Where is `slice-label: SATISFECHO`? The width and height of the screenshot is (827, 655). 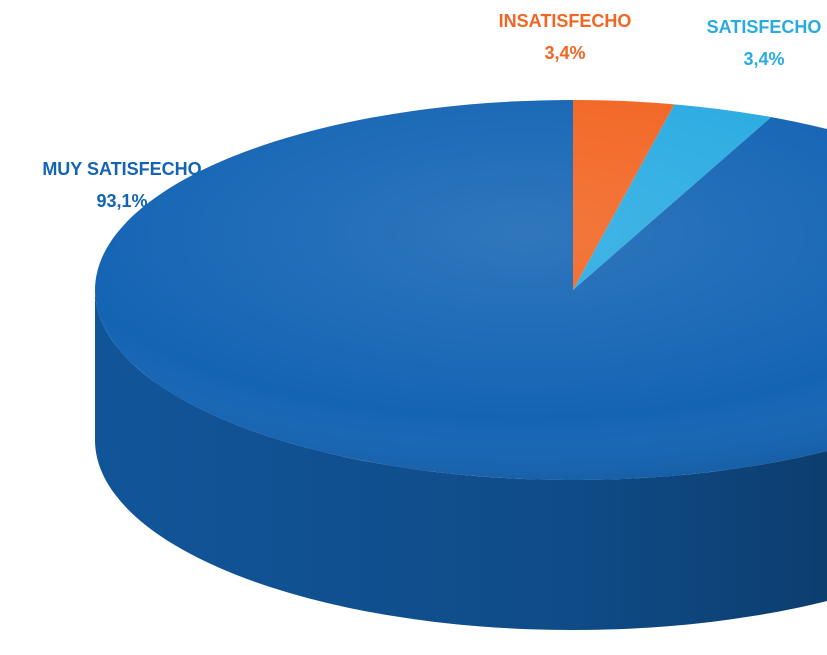
slice-label: SATISFECHO is located at coordinates (764, 27).